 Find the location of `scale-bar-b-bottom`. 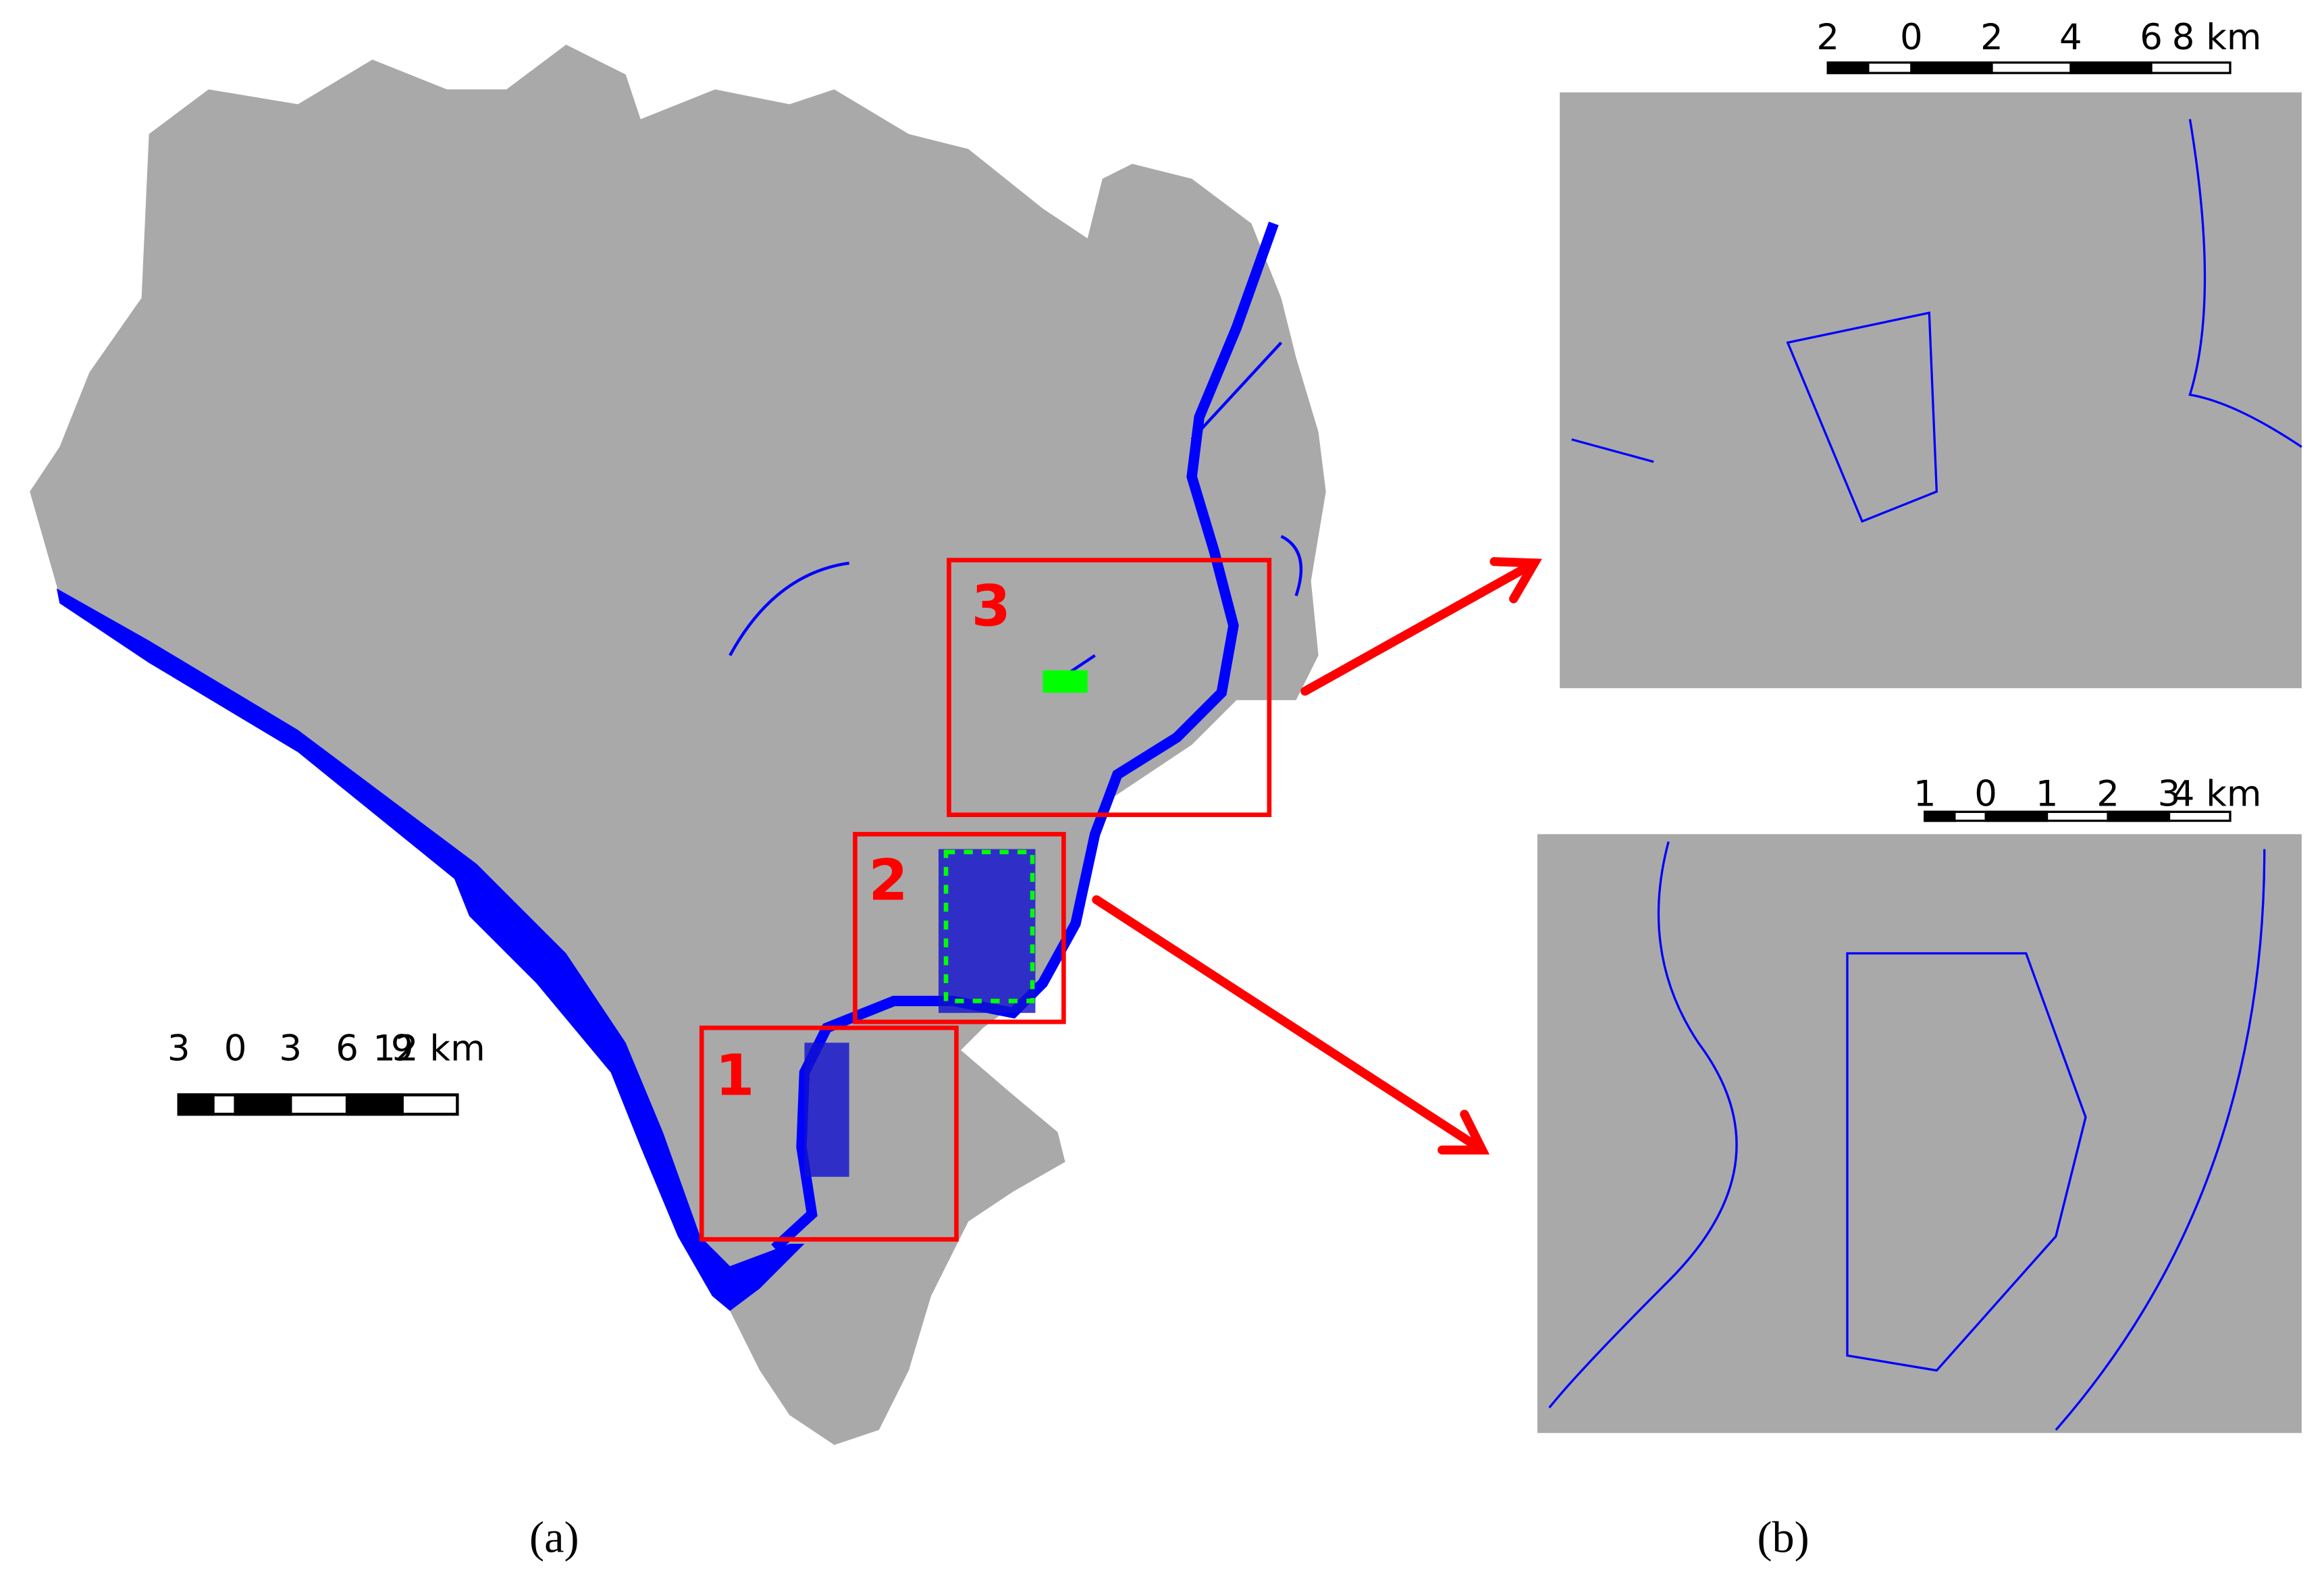

scale-bar-b-bottom is located at coordinates (2077, 816).